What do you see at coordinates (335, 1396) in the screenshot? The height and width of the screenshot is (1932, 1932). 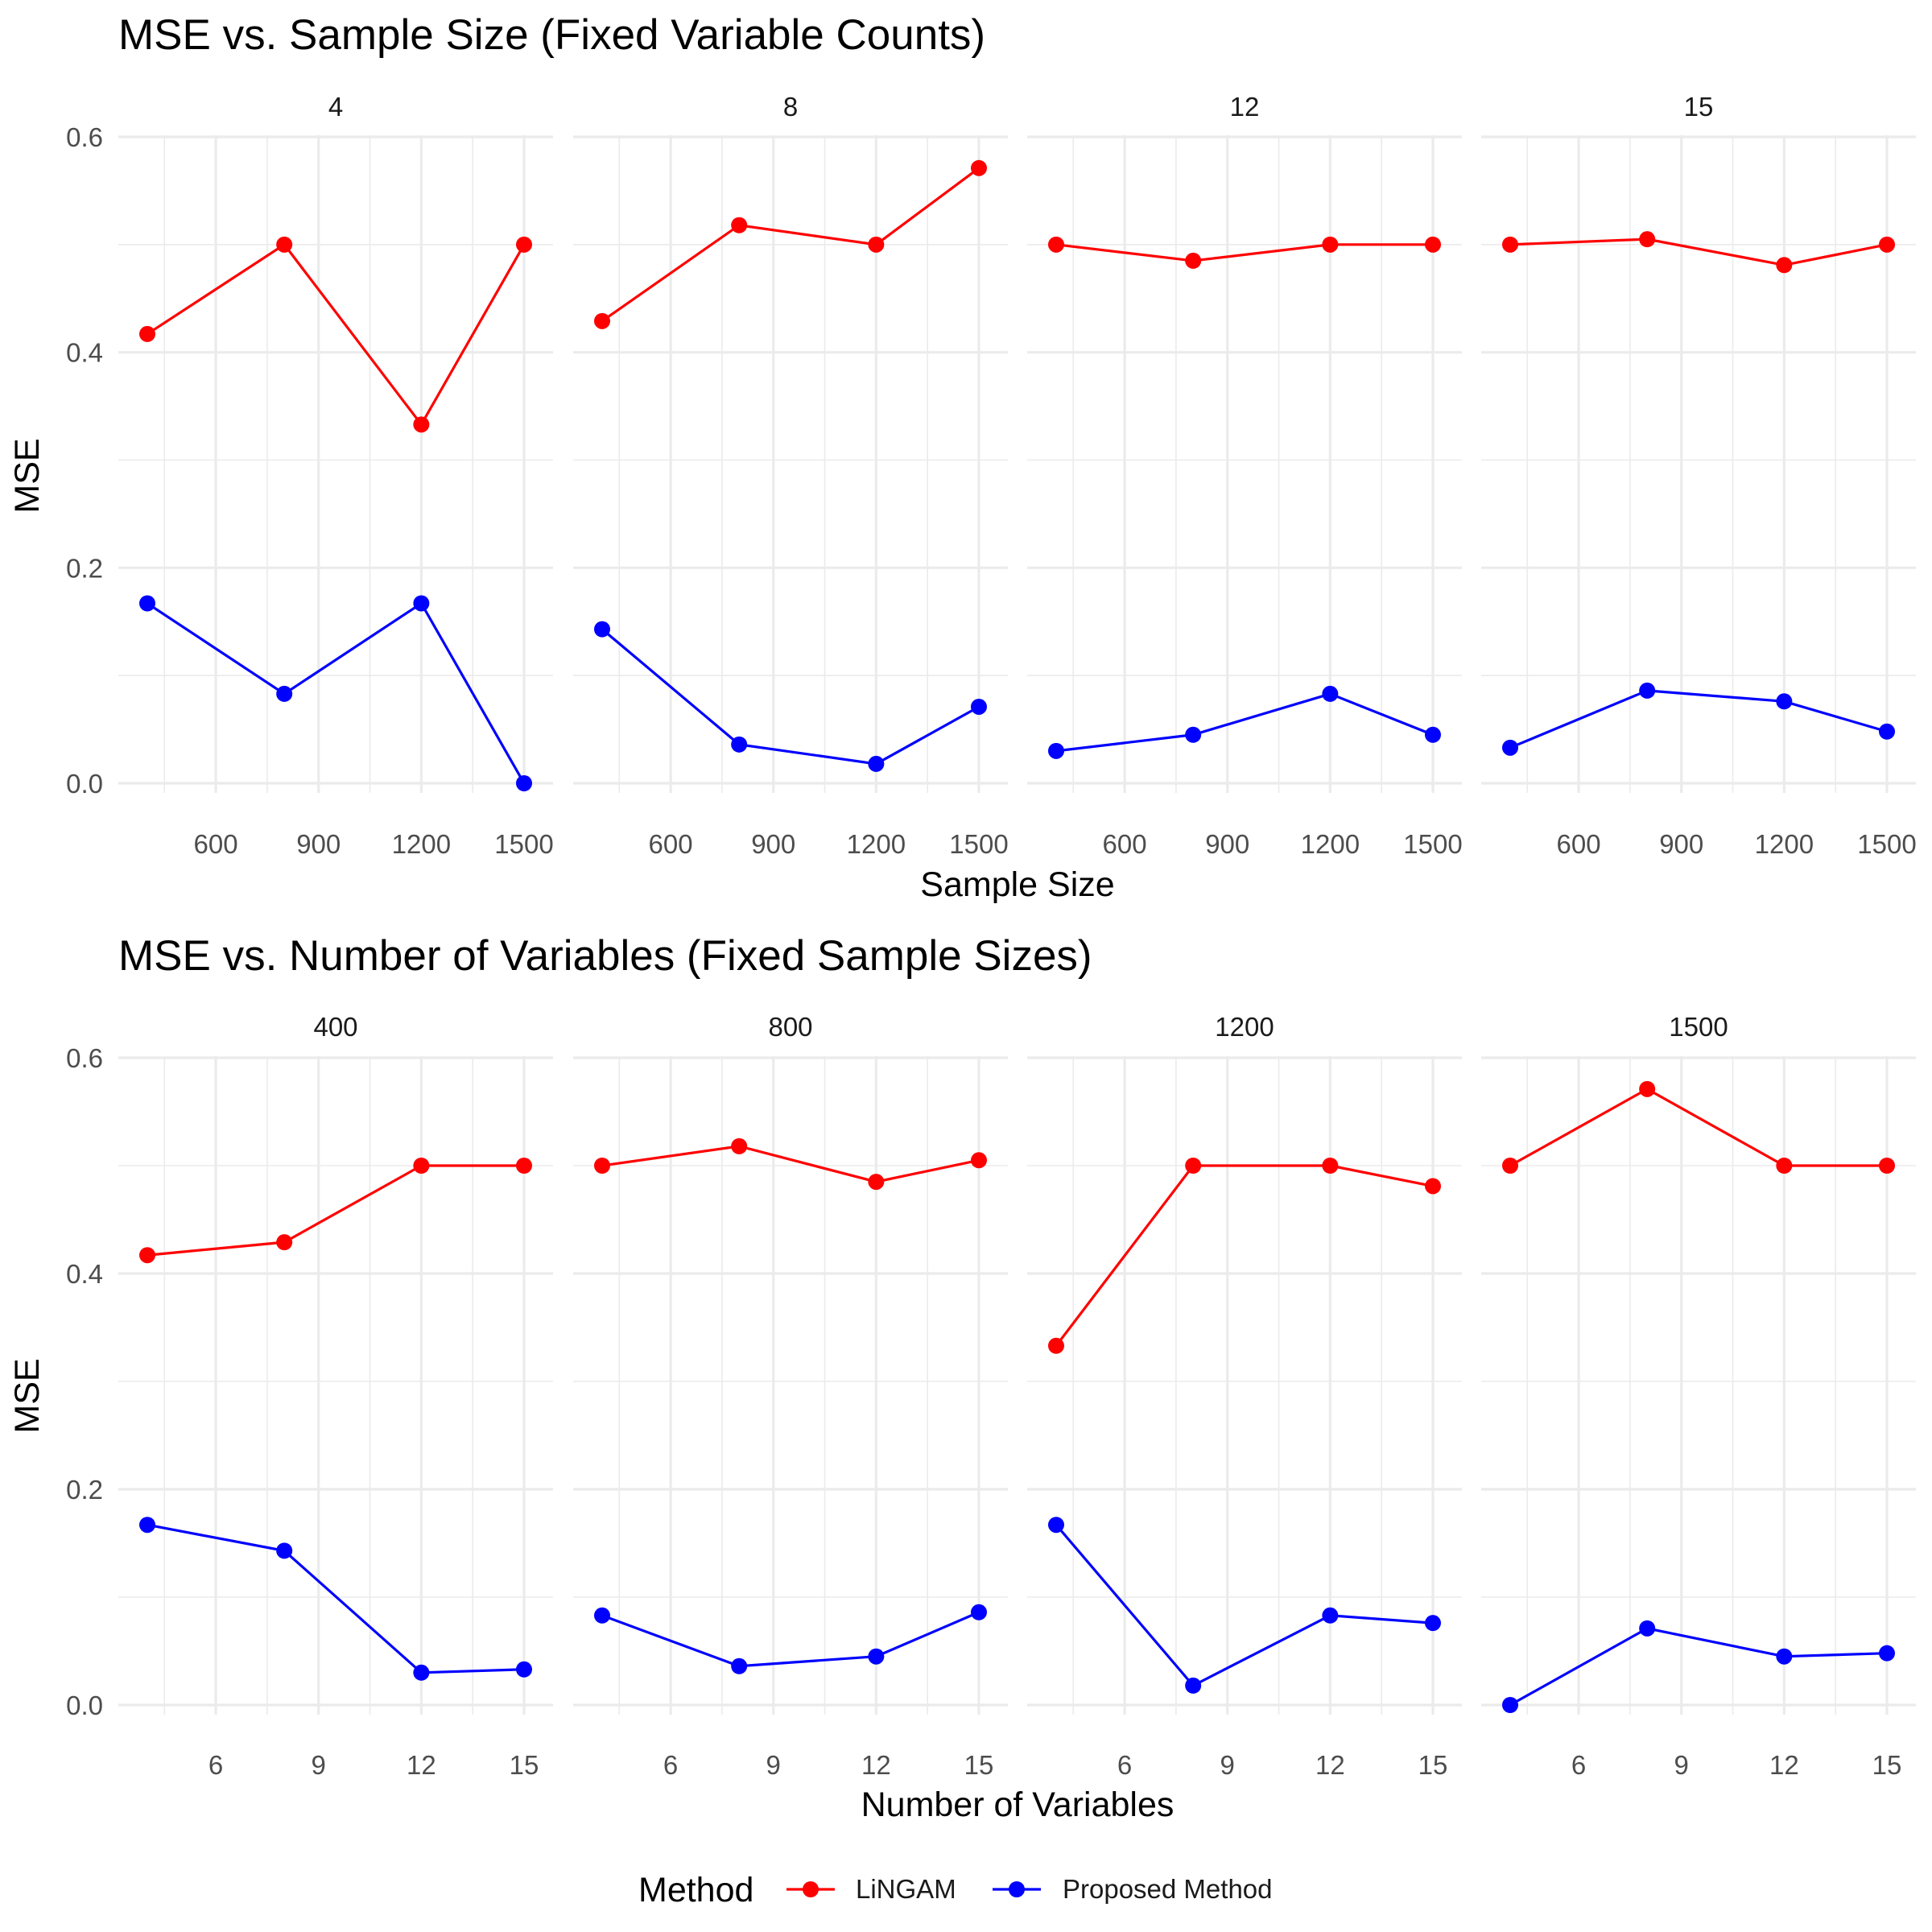 I see `facet-panel: 6 9 12 15 400` at bounding box center [335, 1396].